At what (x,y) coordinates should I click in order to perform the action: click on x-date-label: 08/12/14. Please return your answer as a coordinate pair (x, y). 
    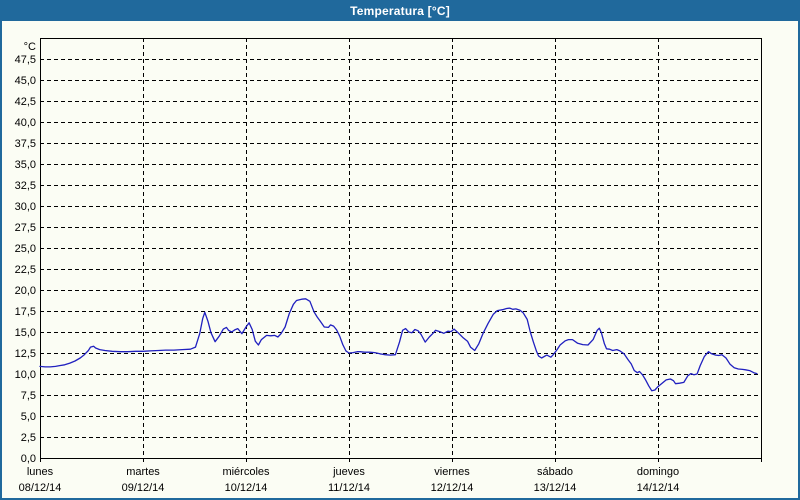
    Looking at the image, I should click on (40, 488).